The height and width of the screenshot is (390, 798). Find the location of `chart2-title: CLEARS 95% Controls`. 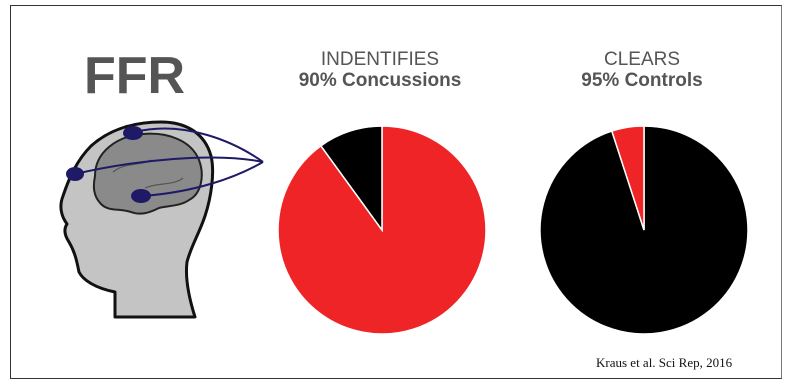

chart2-title: CLEARS 95% Controls is located at coordinates (642, 70).